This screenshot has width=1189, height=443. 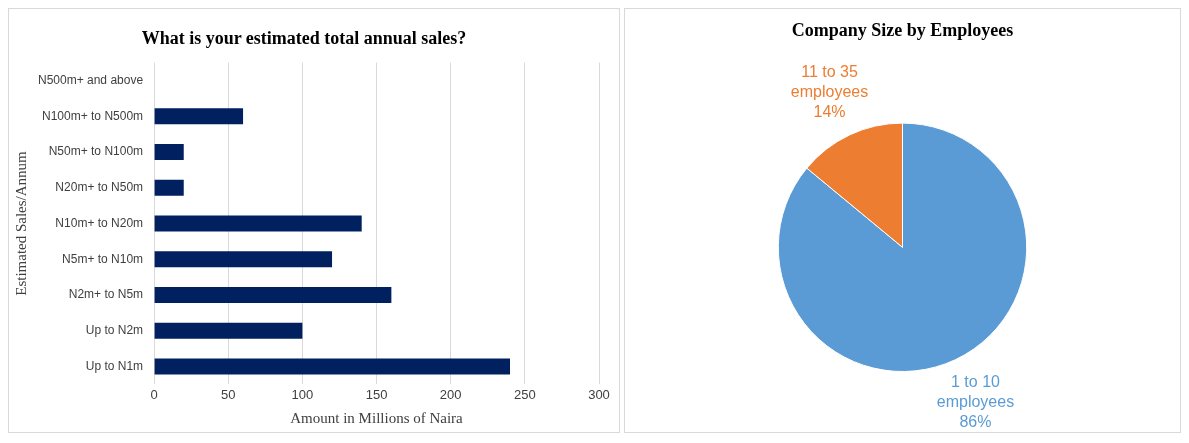 What do you see at coordinates (114, 330) in the screenshot?
I see `y-tick-label: Up to N2m` at bounding box center [114, 330].